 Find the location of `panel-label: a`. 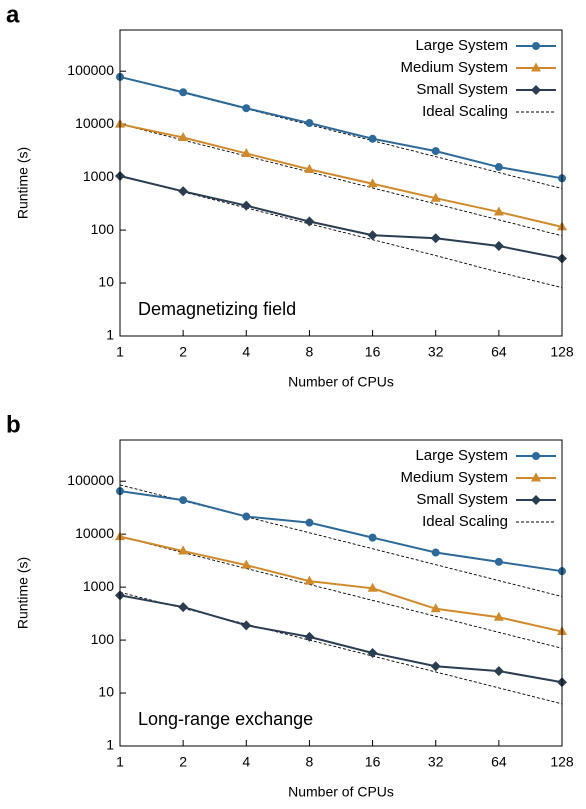

panel-label: a is located at coordinates (13, 14).